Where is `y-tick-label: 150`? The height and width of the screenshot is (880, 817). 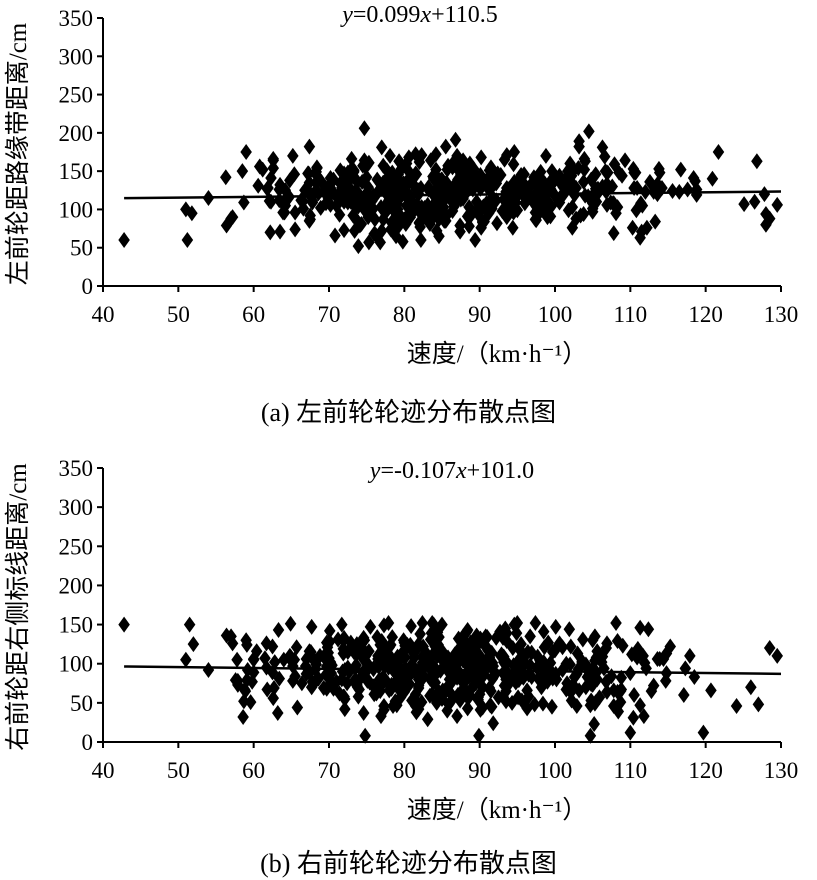 y-tick-label: 150 is located at coordinates (76, 171).